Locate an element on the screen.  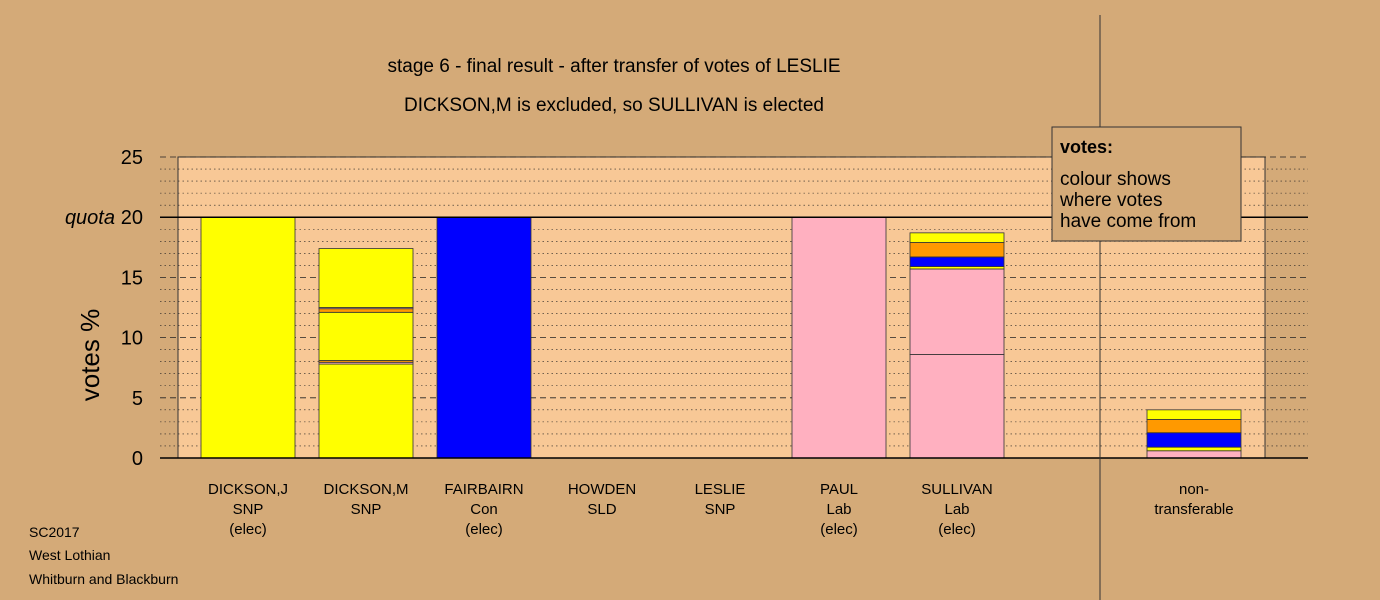
y-tick-label: 25 is located at coordinates (132, 158).